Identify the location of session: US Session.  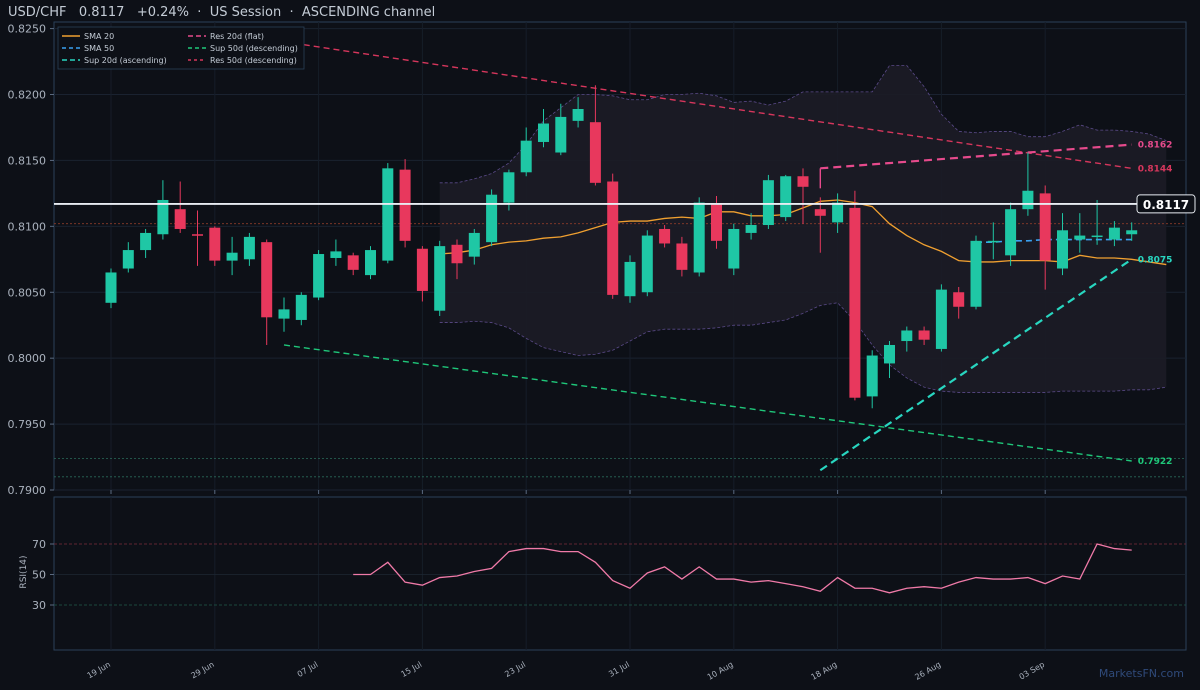
(245, 12).